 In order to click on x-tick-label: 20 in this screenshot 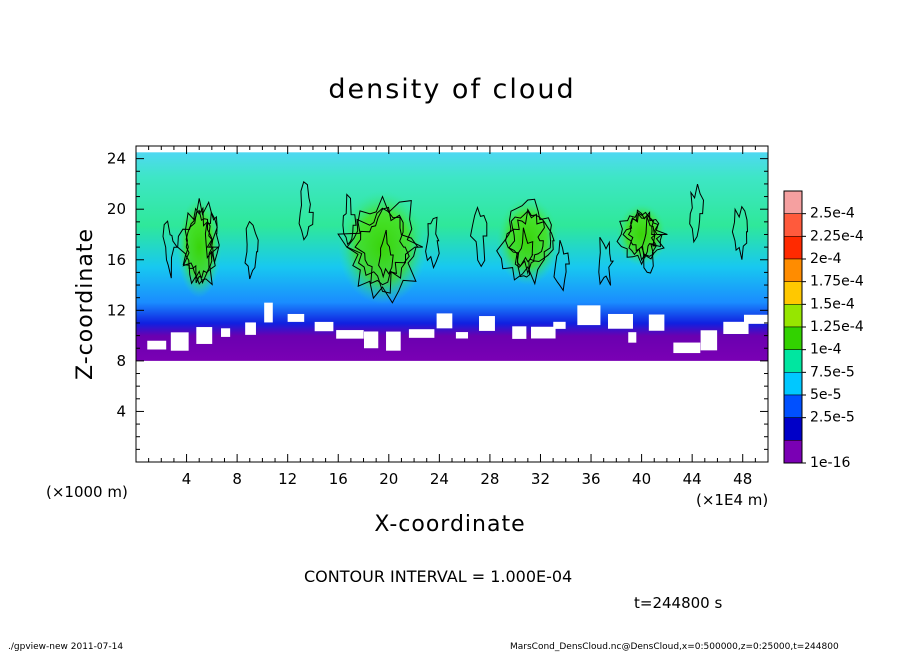, I will do `click(388, 479)`.